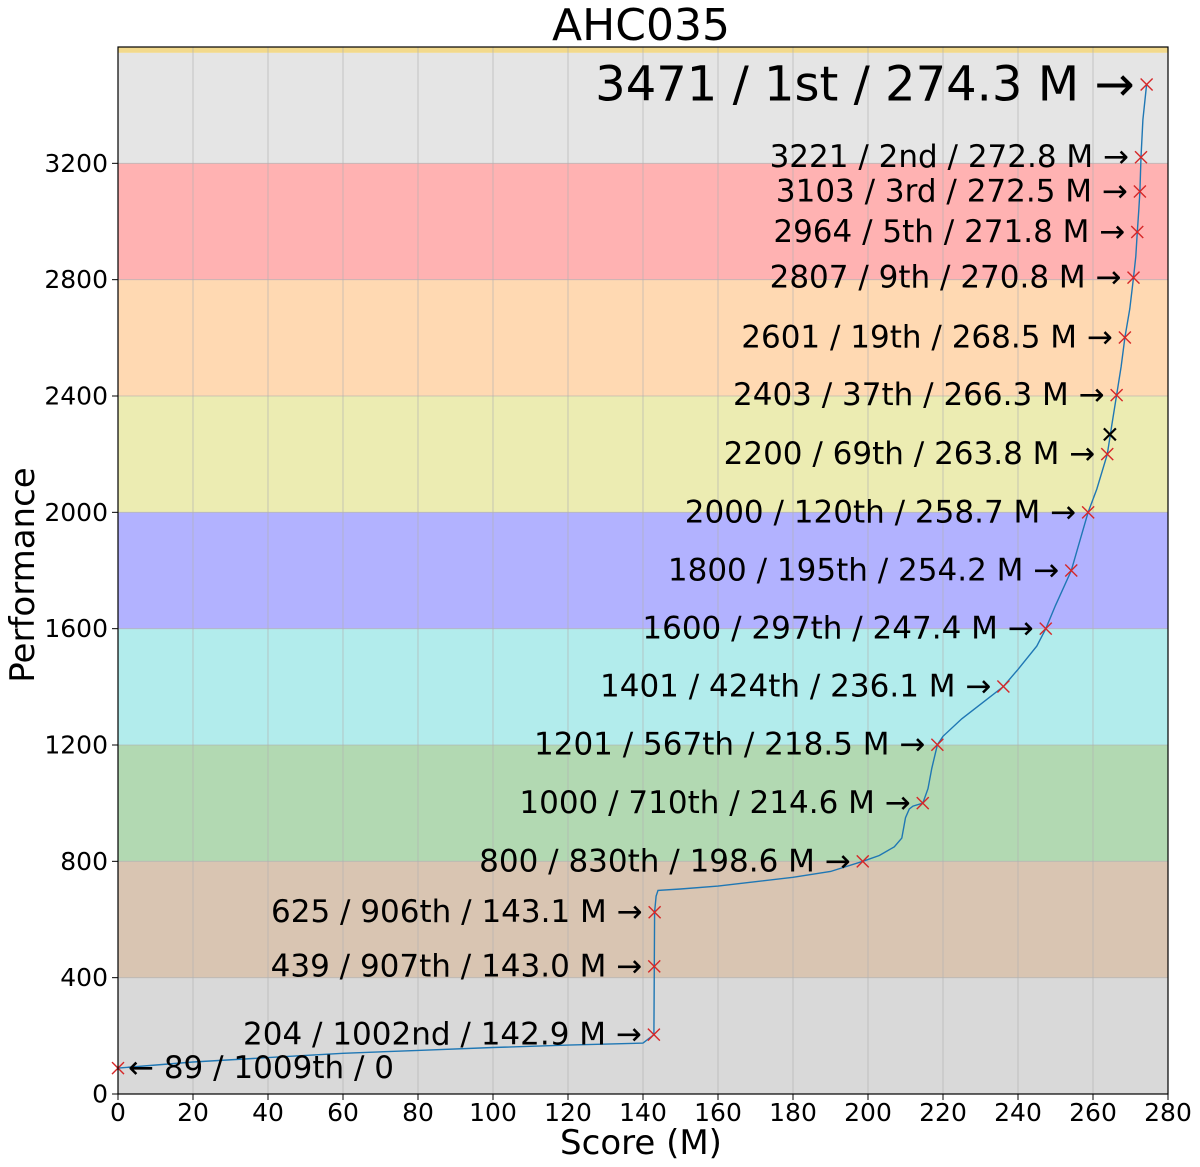  I want to click on y-tick-label-2800: 2800, so click(76, 279).